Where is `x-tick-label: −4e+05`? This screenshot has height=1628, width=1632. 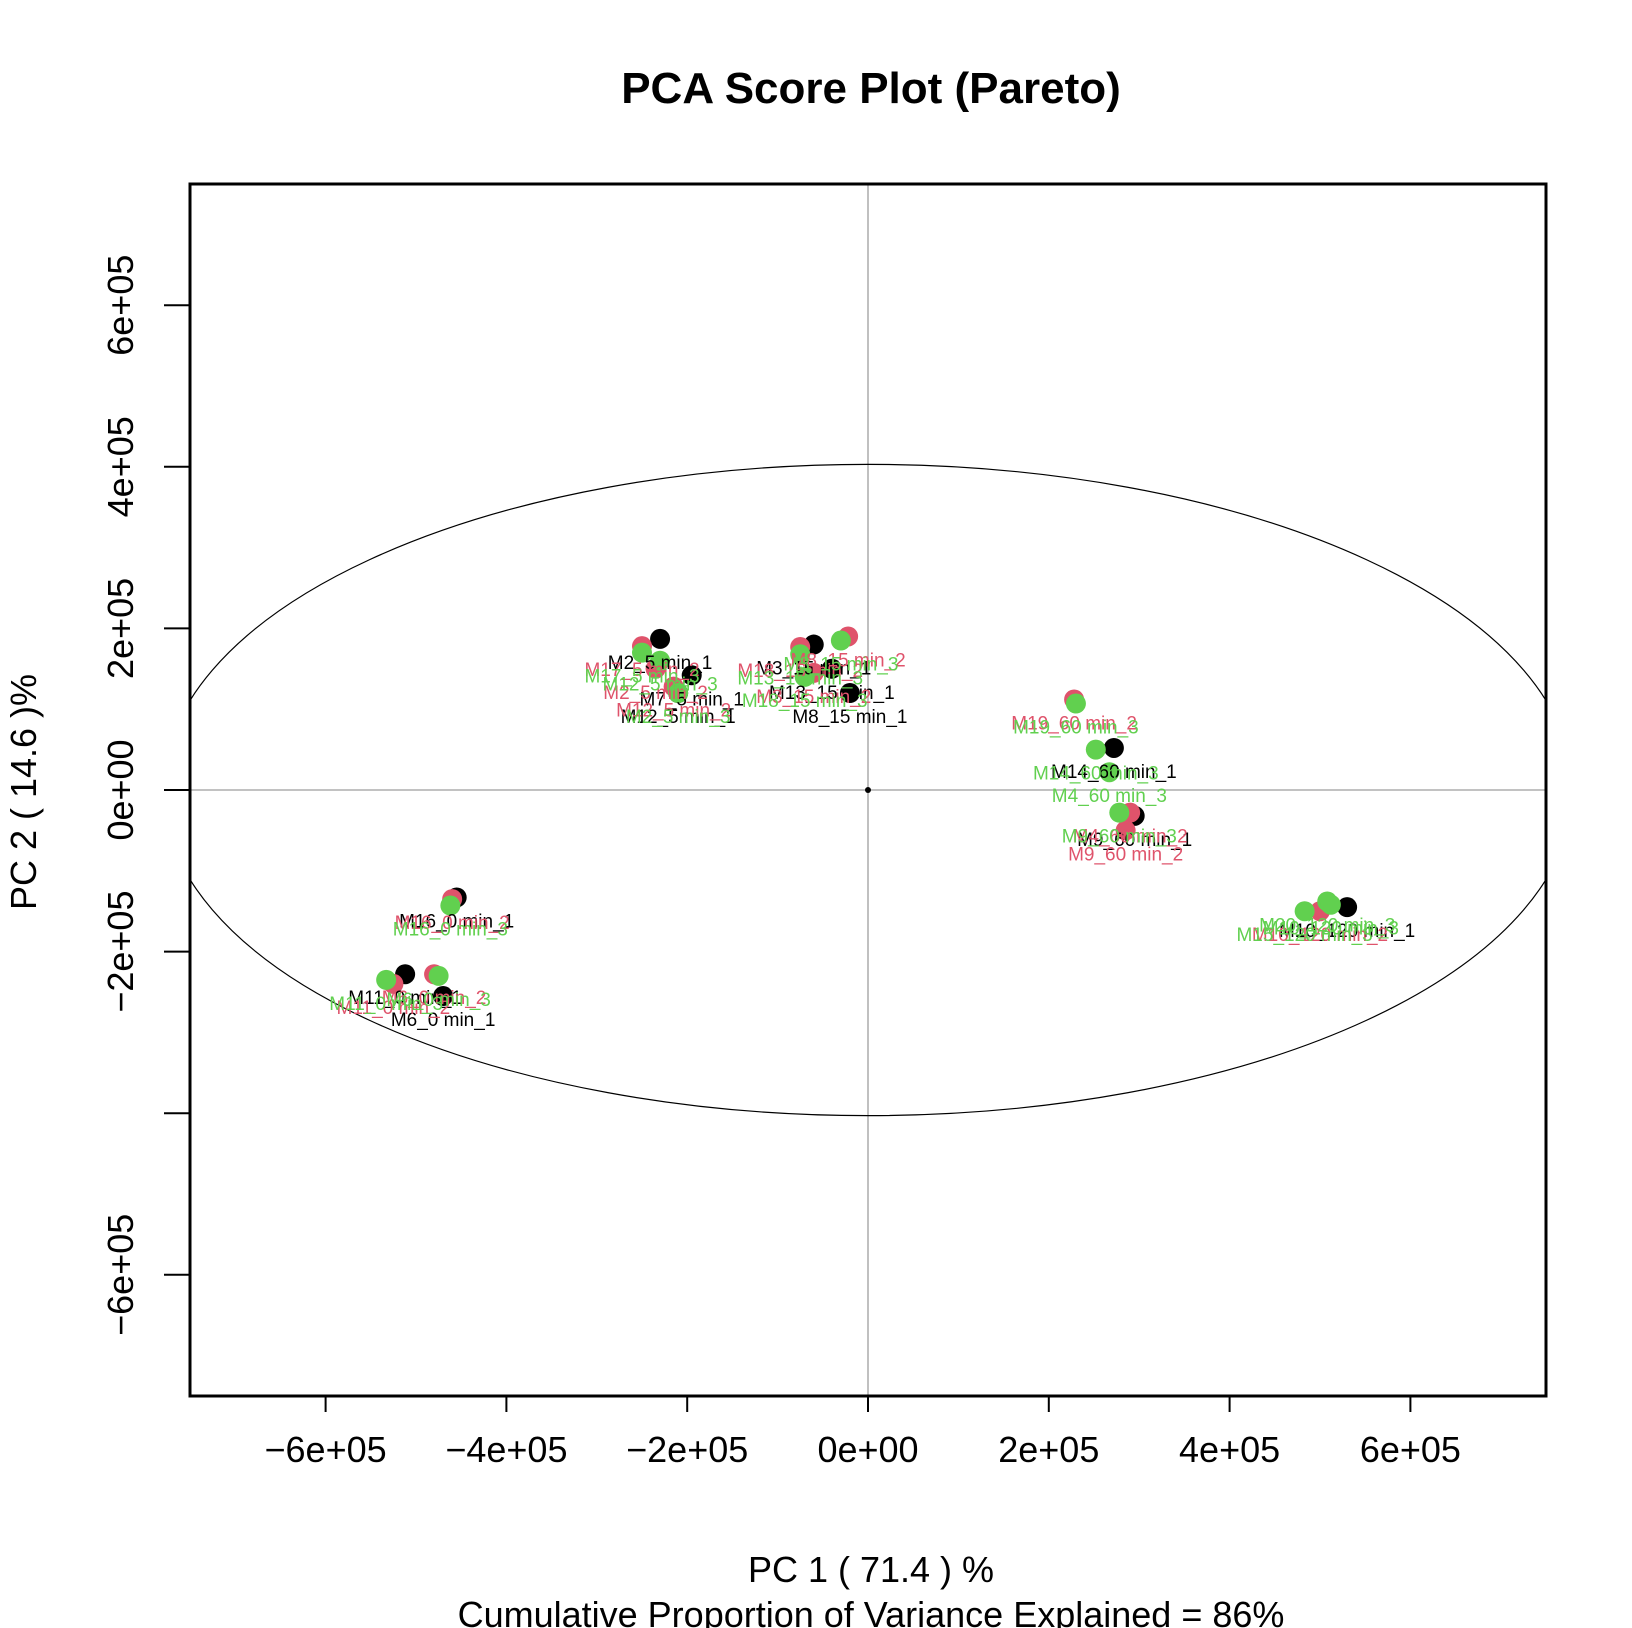 x-tick-label: −4e+05 is located at coordinates (506, 1449).